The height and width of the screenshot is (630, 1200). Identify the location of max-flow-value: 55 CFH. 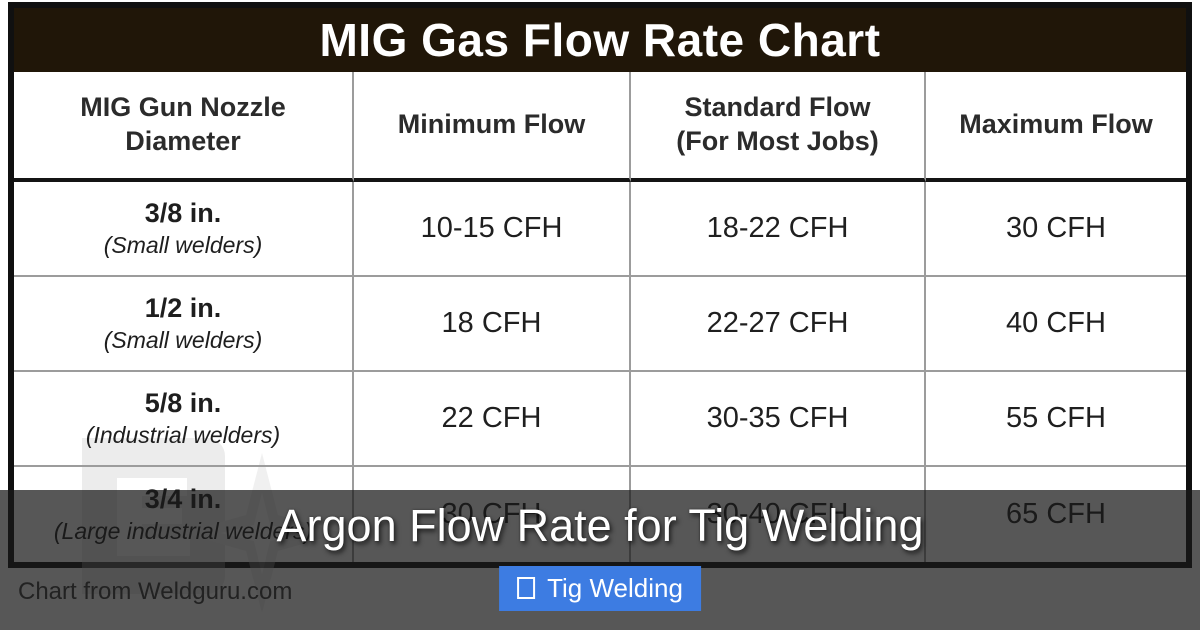
(1056, 419).